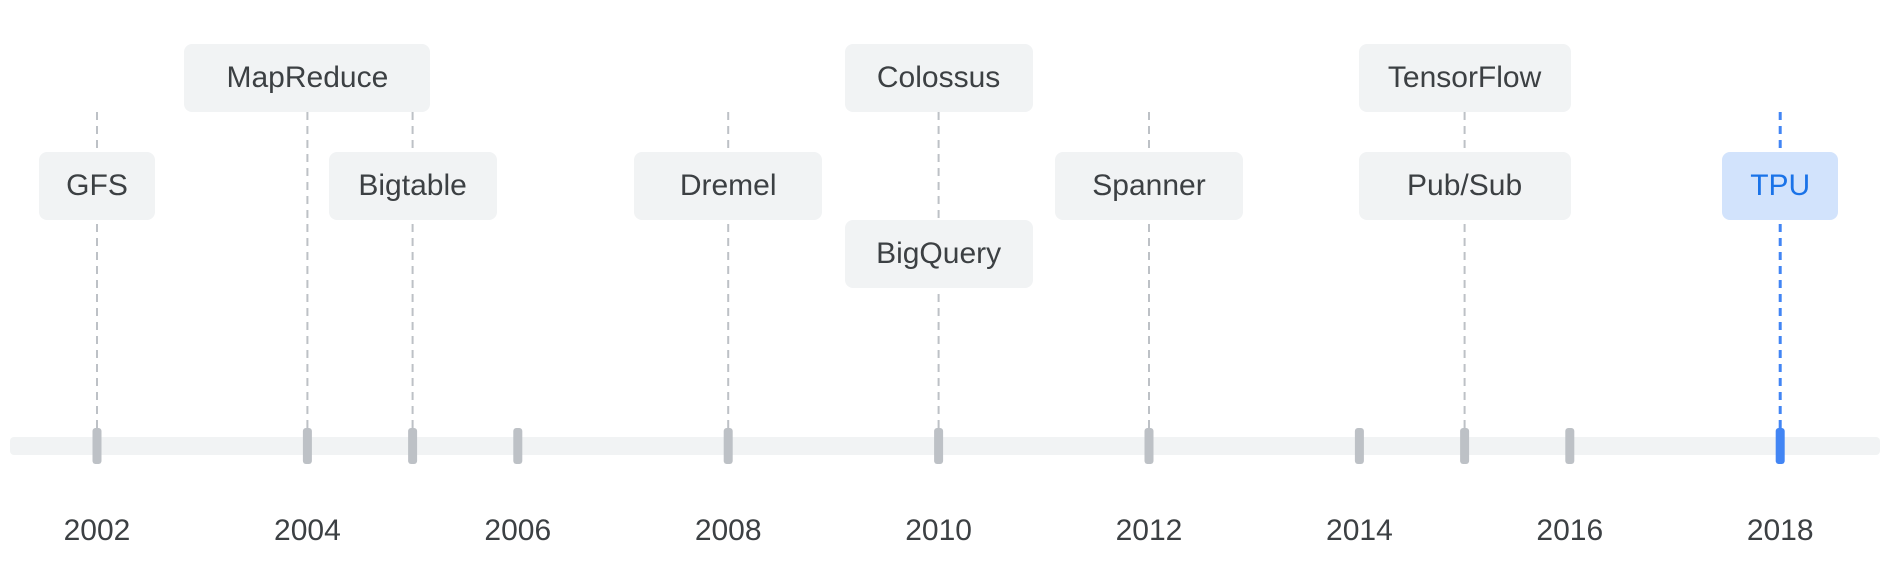  I want to click on year-label-2006: 2006, so click(518, 530).